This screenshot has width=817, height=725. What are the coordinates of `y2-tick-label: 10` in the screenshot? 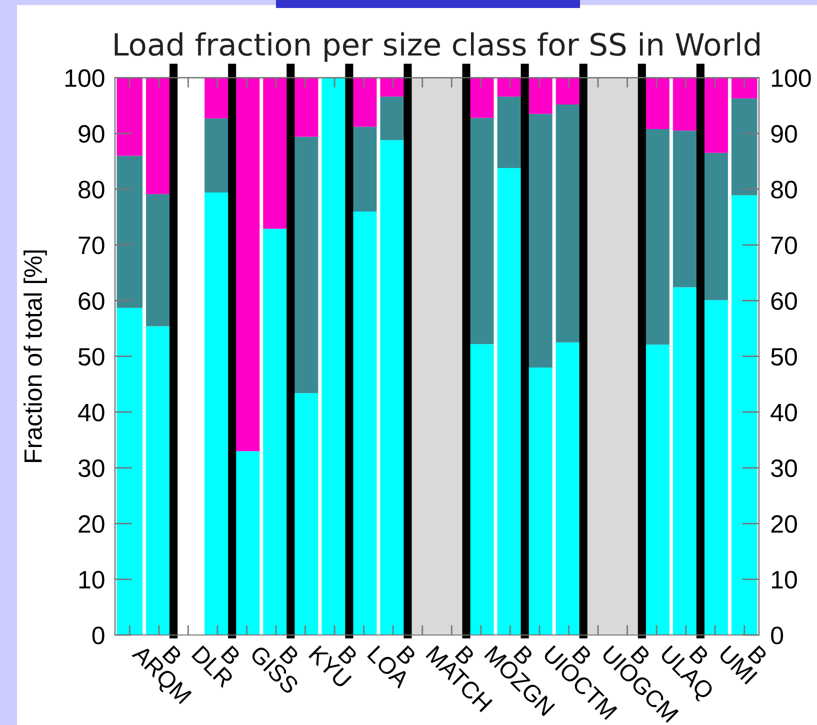 It's located at (784, 579).